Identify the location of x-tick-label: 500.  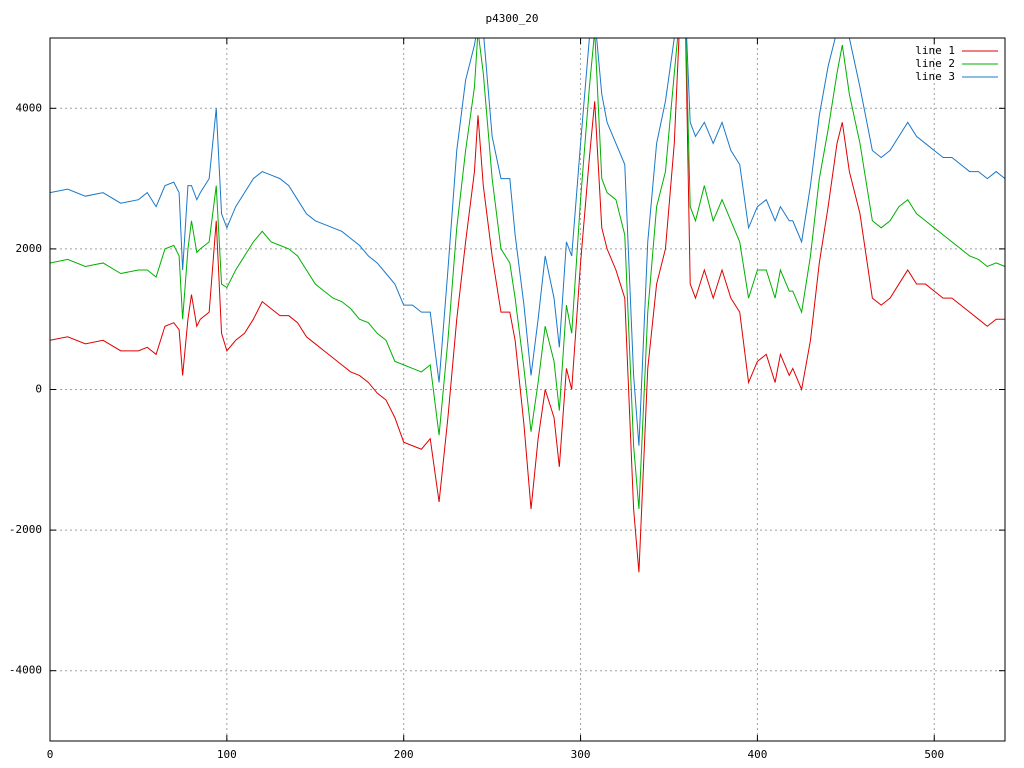
(934, 754).